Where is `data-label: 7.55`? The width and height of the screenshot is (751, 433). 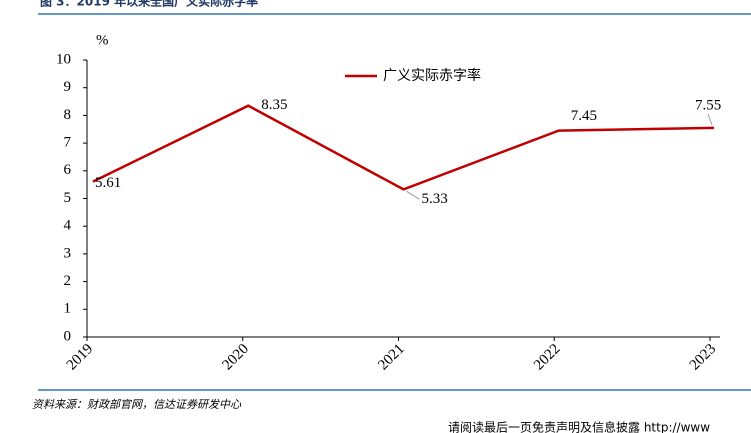 data-label: 7.55 is located at coordinates (708, 105).